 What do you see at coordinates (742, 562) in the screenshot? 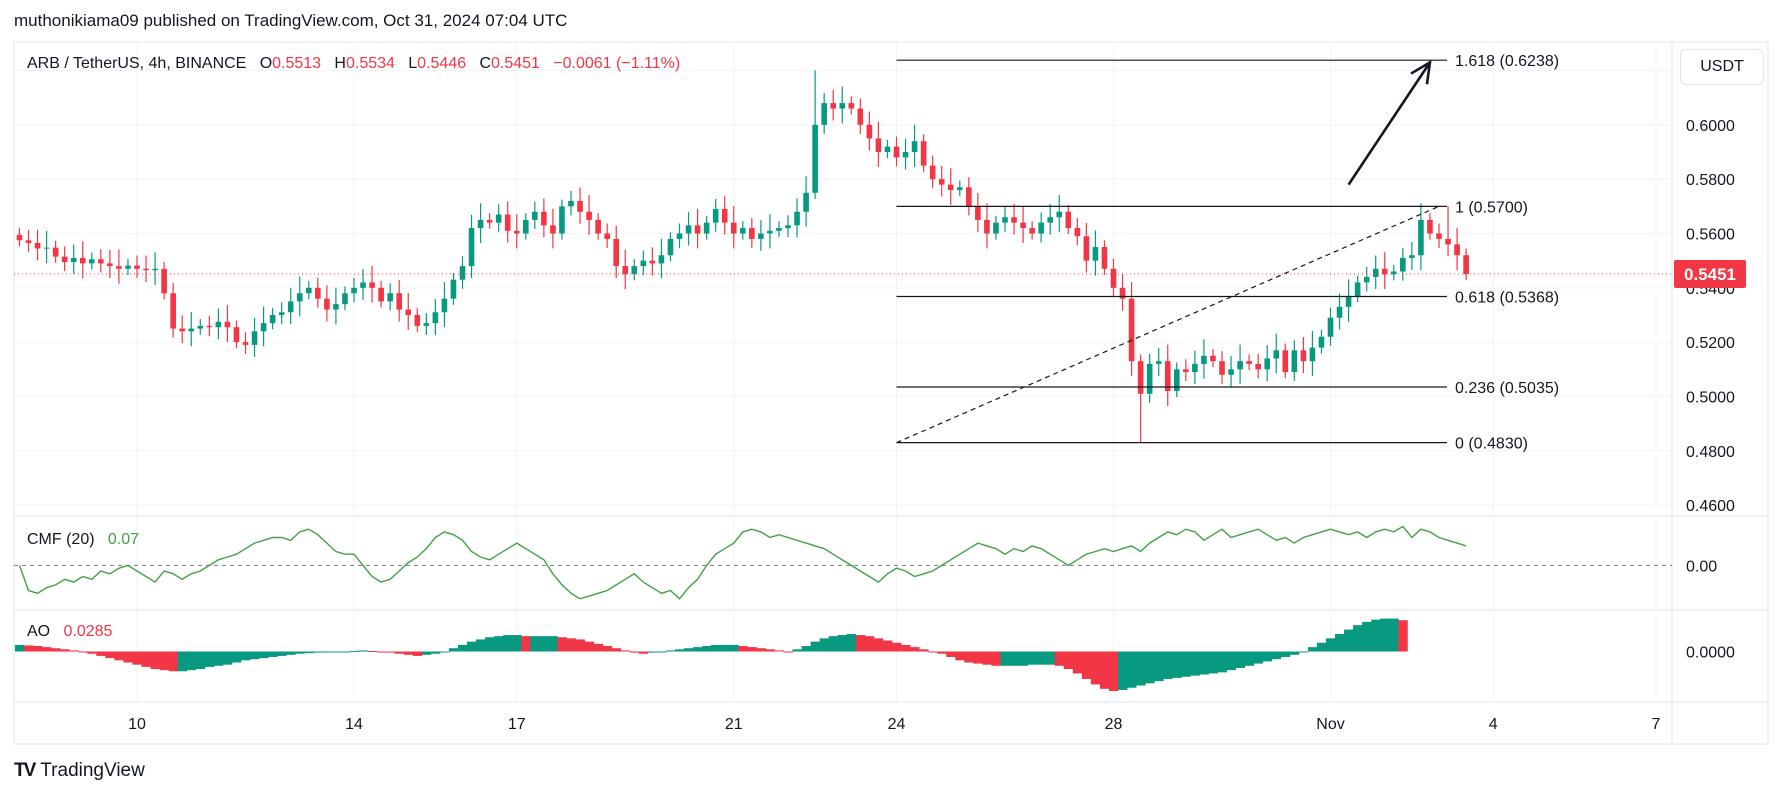
I see `cmf-line` at bounding box center [742, 562].